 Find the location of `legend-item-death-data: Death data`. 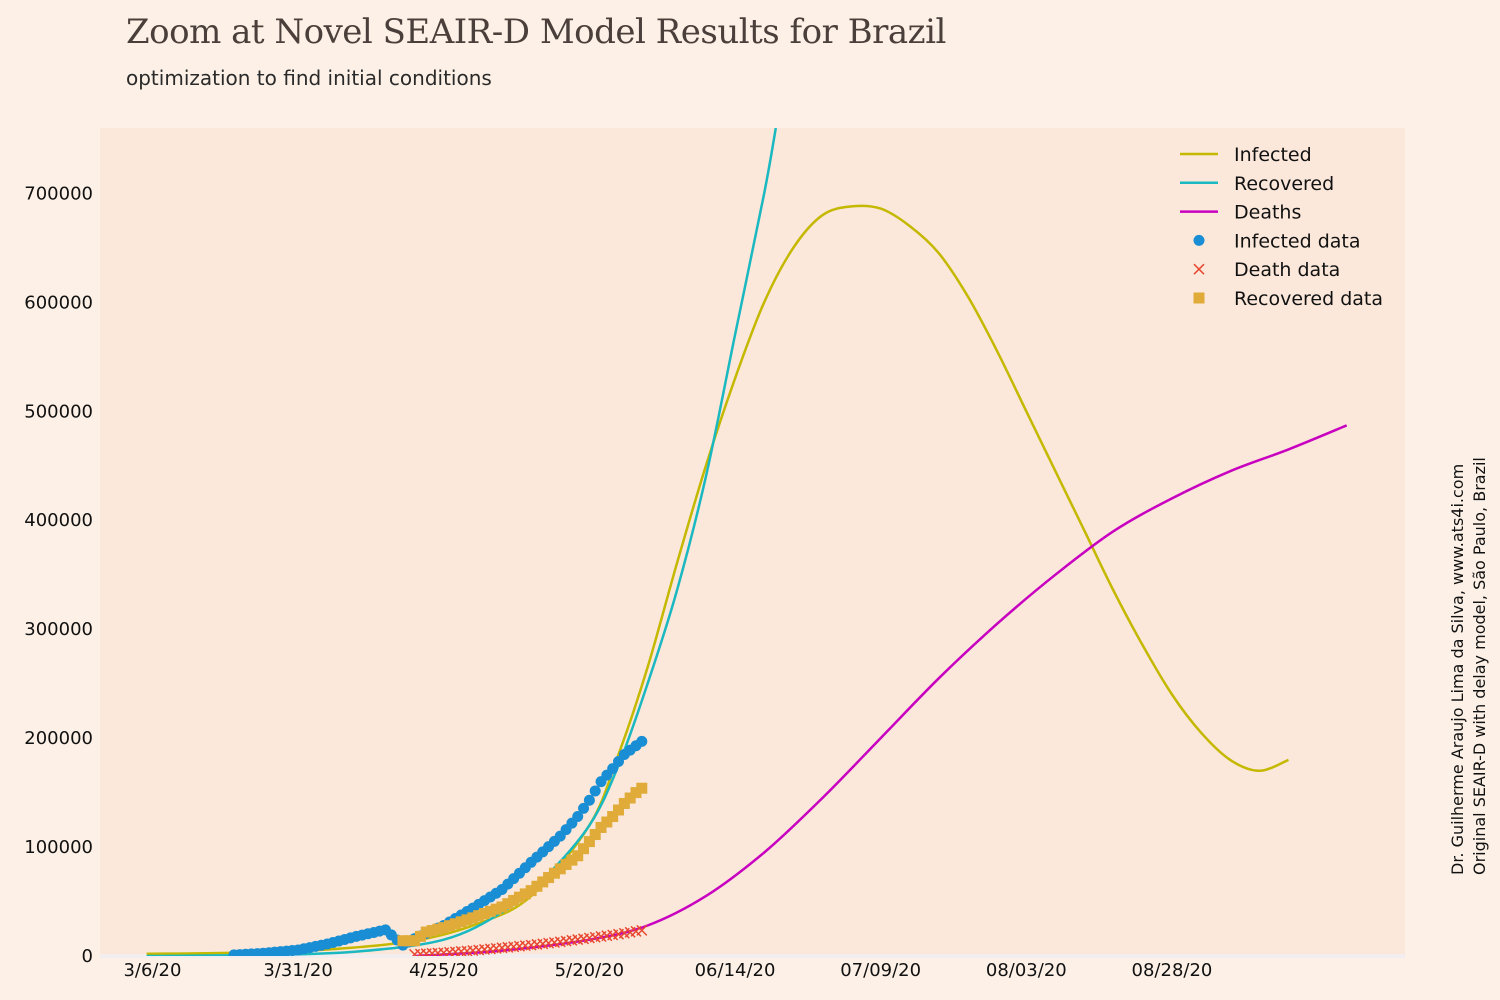

legend-item-death-data: Death data is located at coordinates (1266, 270).